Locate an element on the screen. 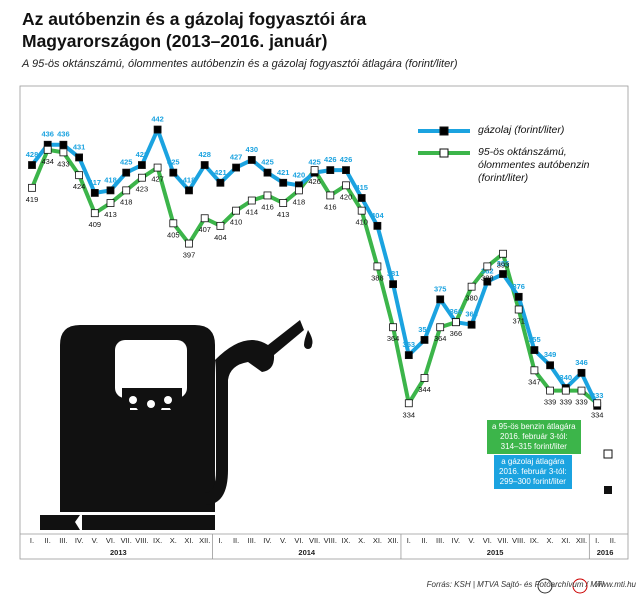 This screenshot has width=644, height=599. value-label: 426 is located at coordinates (330, 159).